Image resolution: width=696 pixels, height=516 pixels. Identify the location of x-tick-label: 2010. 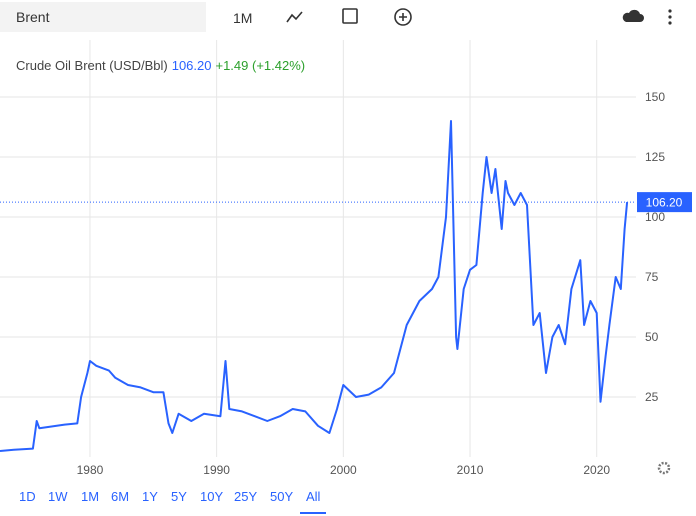
(470, 470).